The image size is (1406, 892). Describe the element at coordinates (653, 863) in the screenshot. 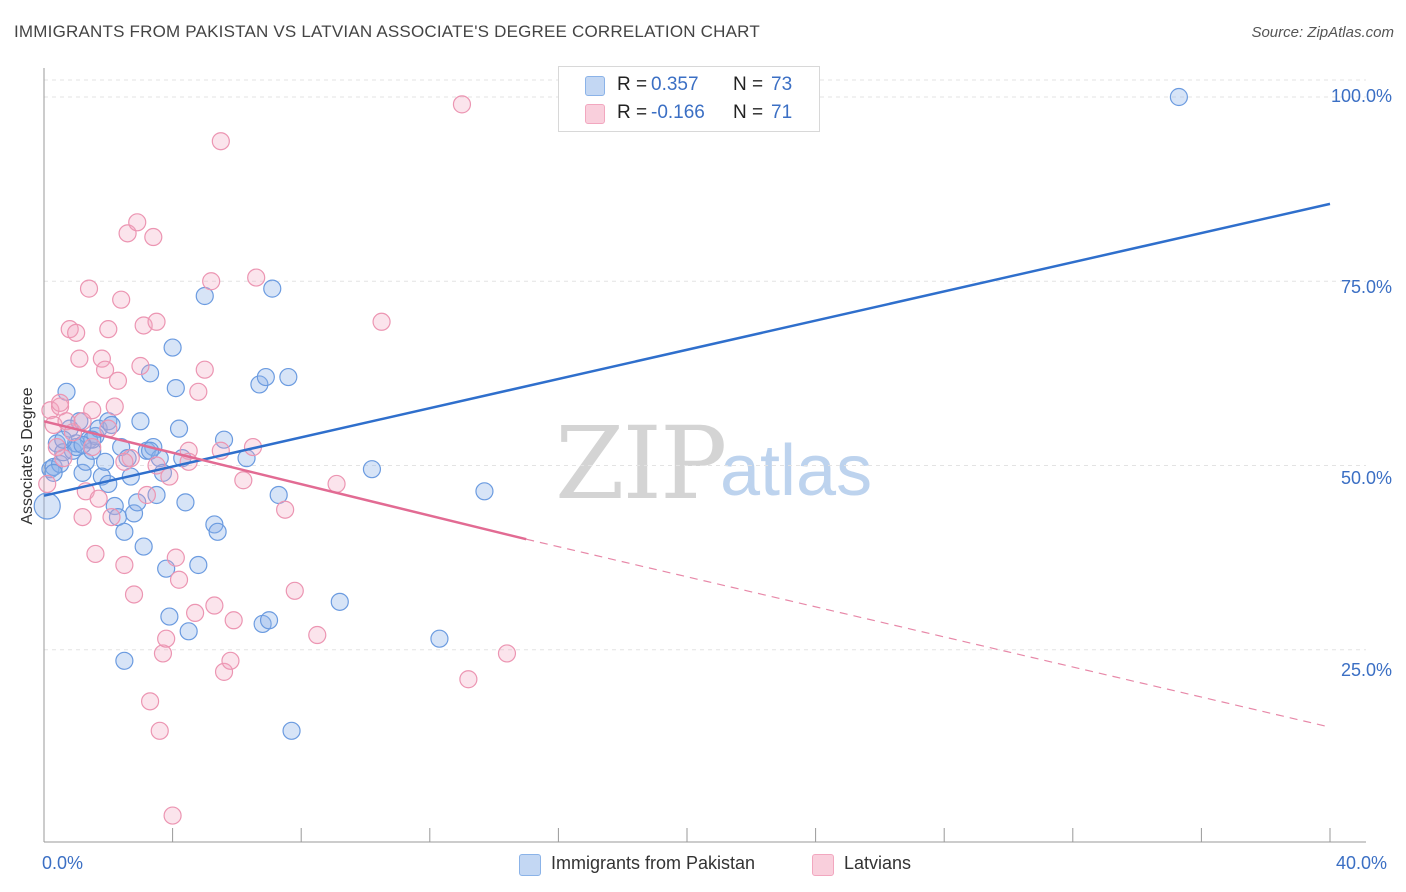

I see `legend-label-pakistan: Immigrants from Pakistan` at that location.